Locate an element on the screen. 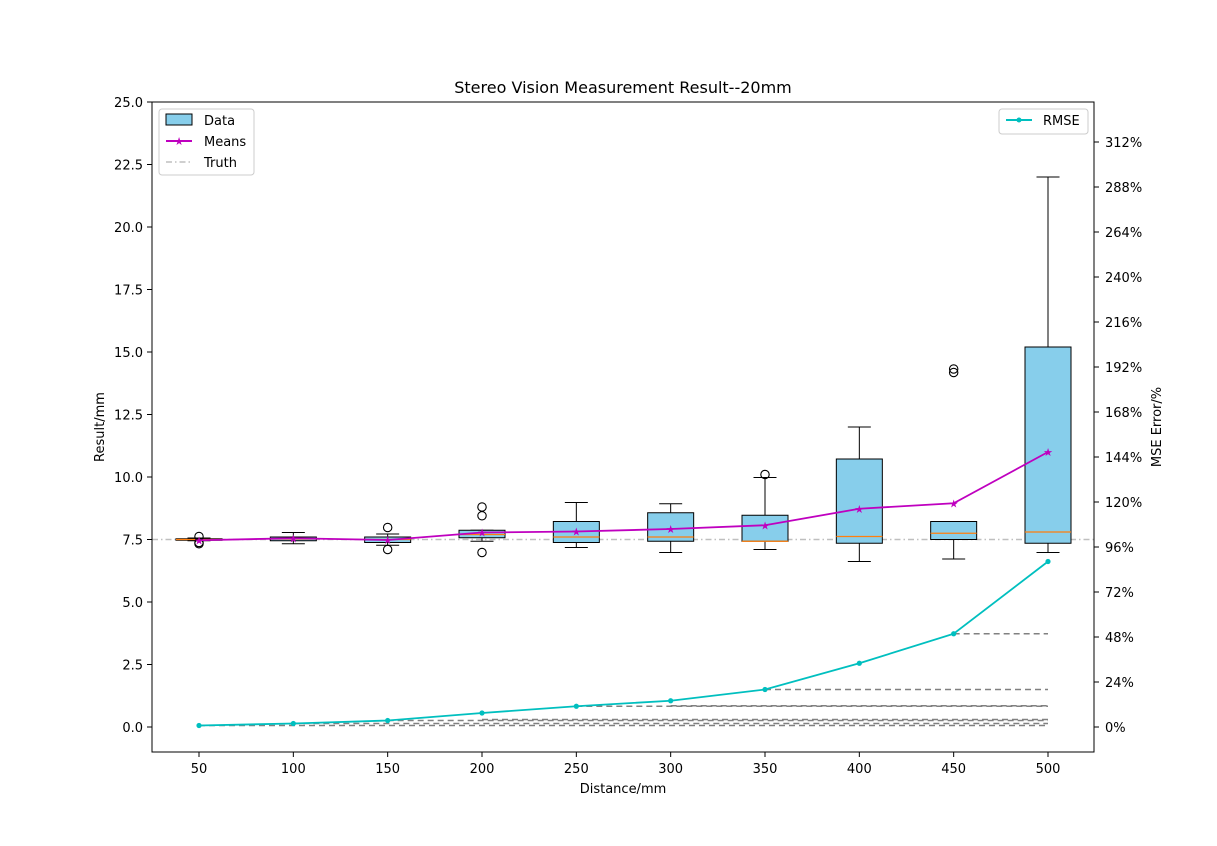 This screenshot has height=846, width=1217. means-point-100: ★ is located at coordinates (293, 538).